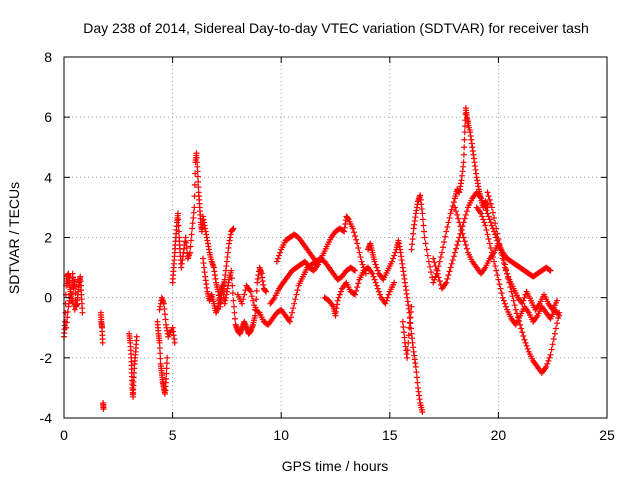 The image size is (640, 480). I want to click on x-tick-label: 20, so click(499, 435).